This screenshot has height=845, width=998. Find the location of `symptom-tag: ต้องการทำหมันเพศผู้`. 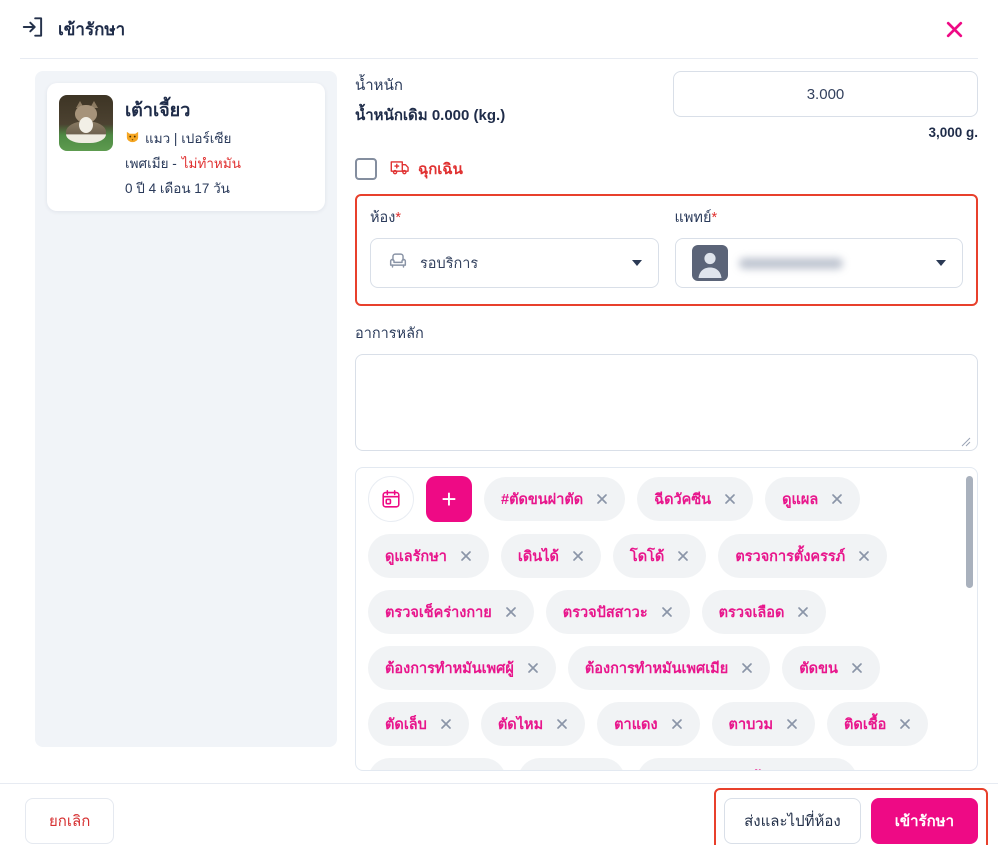

symptom-tag: ต้องการทำหมันเพศผู้ is located at coordinates (462, 668).